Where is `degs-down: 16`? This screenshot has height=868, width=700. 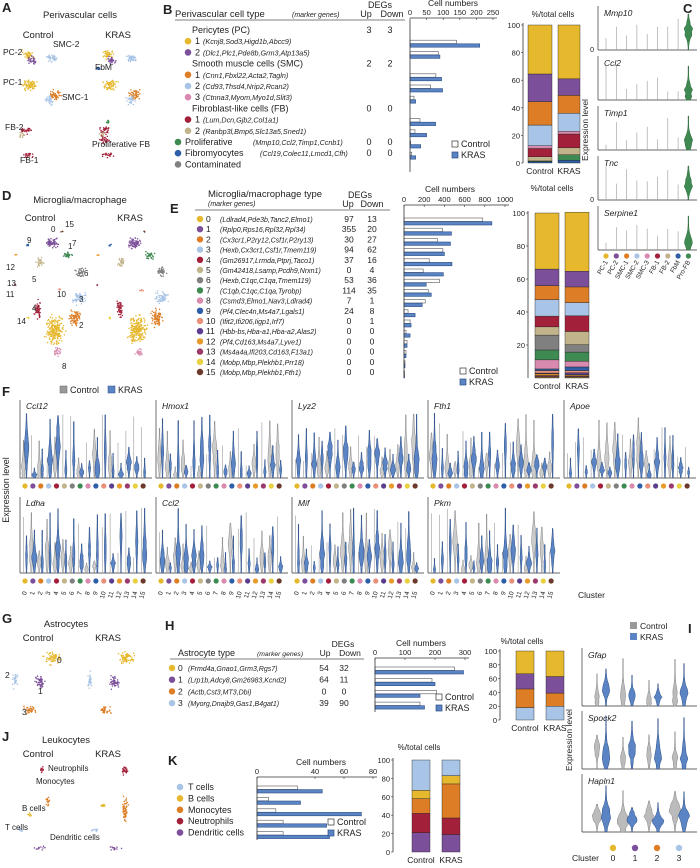
degs-down: 16 is located at coordinates (372, 260).